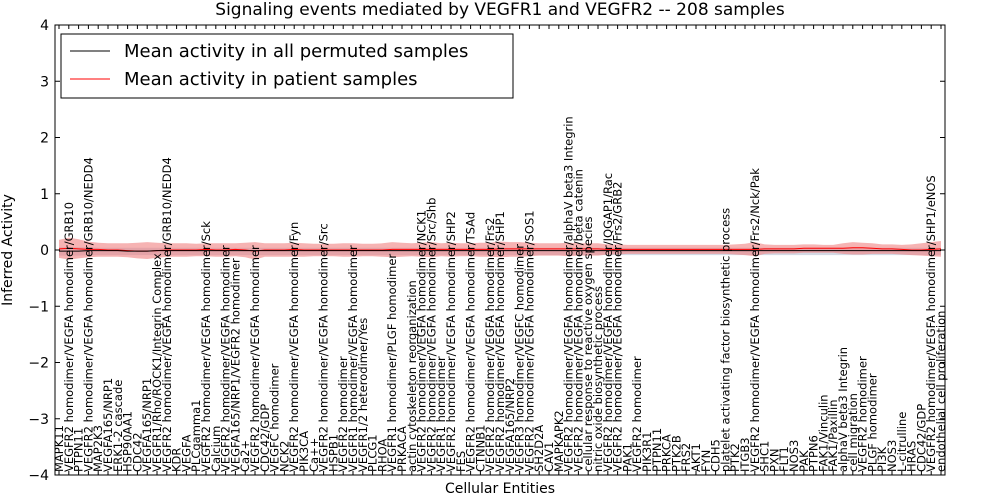 This screenshot has width=1000, height=500. What do you see at coordinates (667, 453) in the screenshot?
I see `x-tick-label: PRKCA` at bounding box center [667, 453].